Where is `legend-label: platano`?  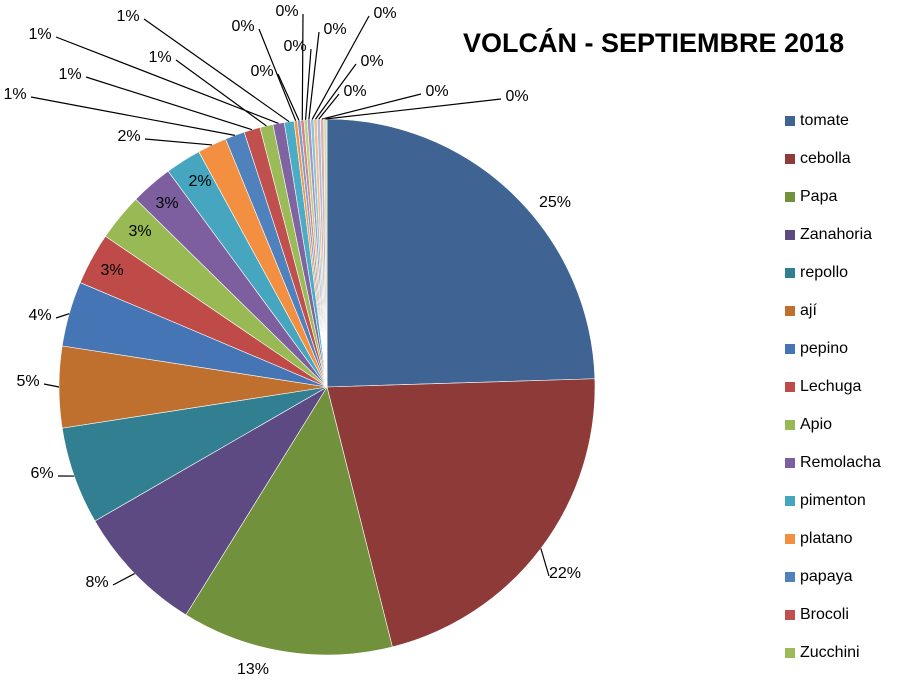
legend-label: platano is located at coordinates (826, 538).